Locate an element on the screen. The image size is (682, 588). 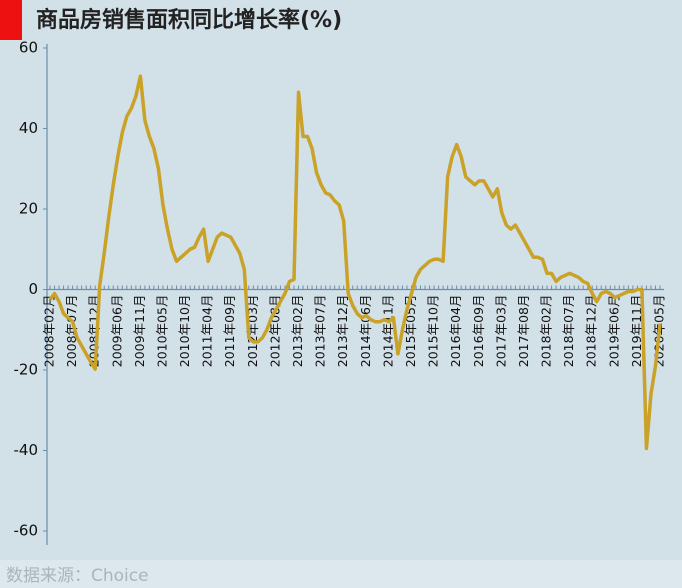
x-tick-label: 2015年10月 is located at coordinates (433, 331).